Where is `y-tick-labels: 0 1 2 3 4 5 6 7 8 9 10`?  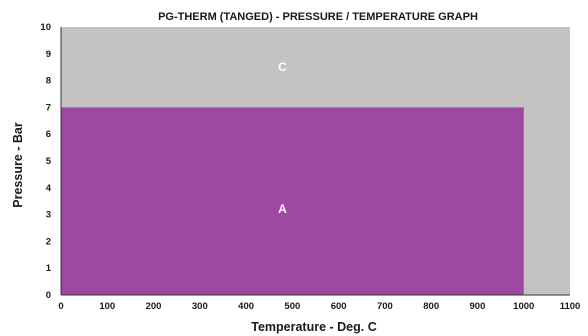 y-tick-labels: 0 1 2 3 4 5 6 7 8 9 10 is located at coordinates (45, 161).